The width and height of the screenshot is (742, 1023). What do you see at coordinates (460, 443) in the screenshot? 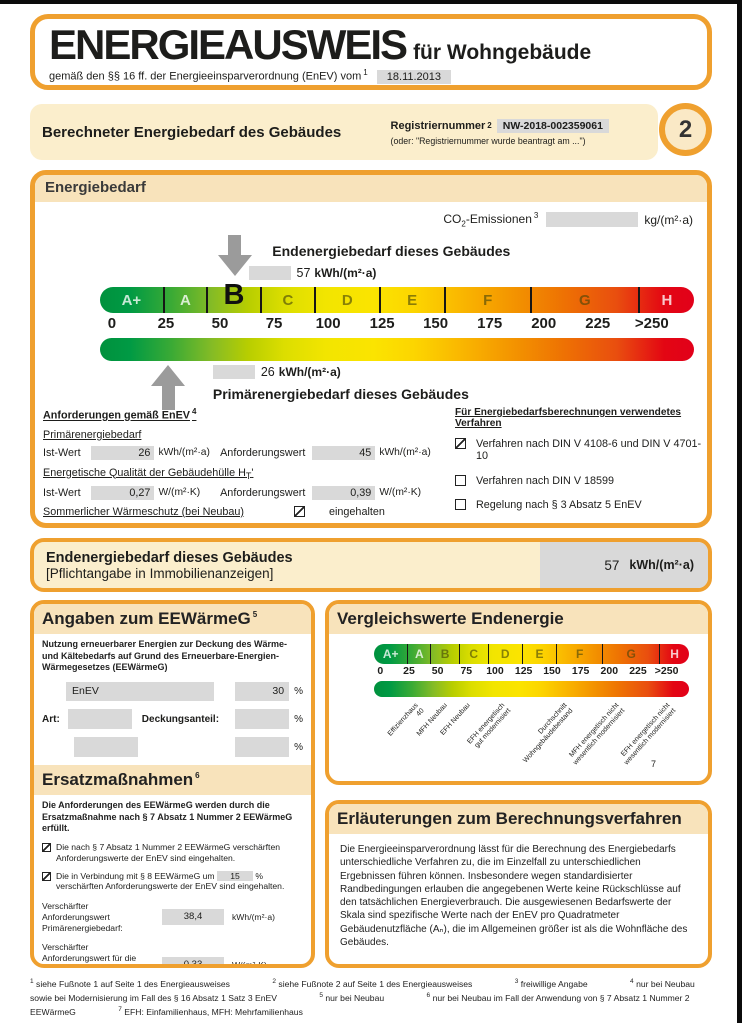
I see `method-checkbox-din4108` at bounding box center [460, 443].